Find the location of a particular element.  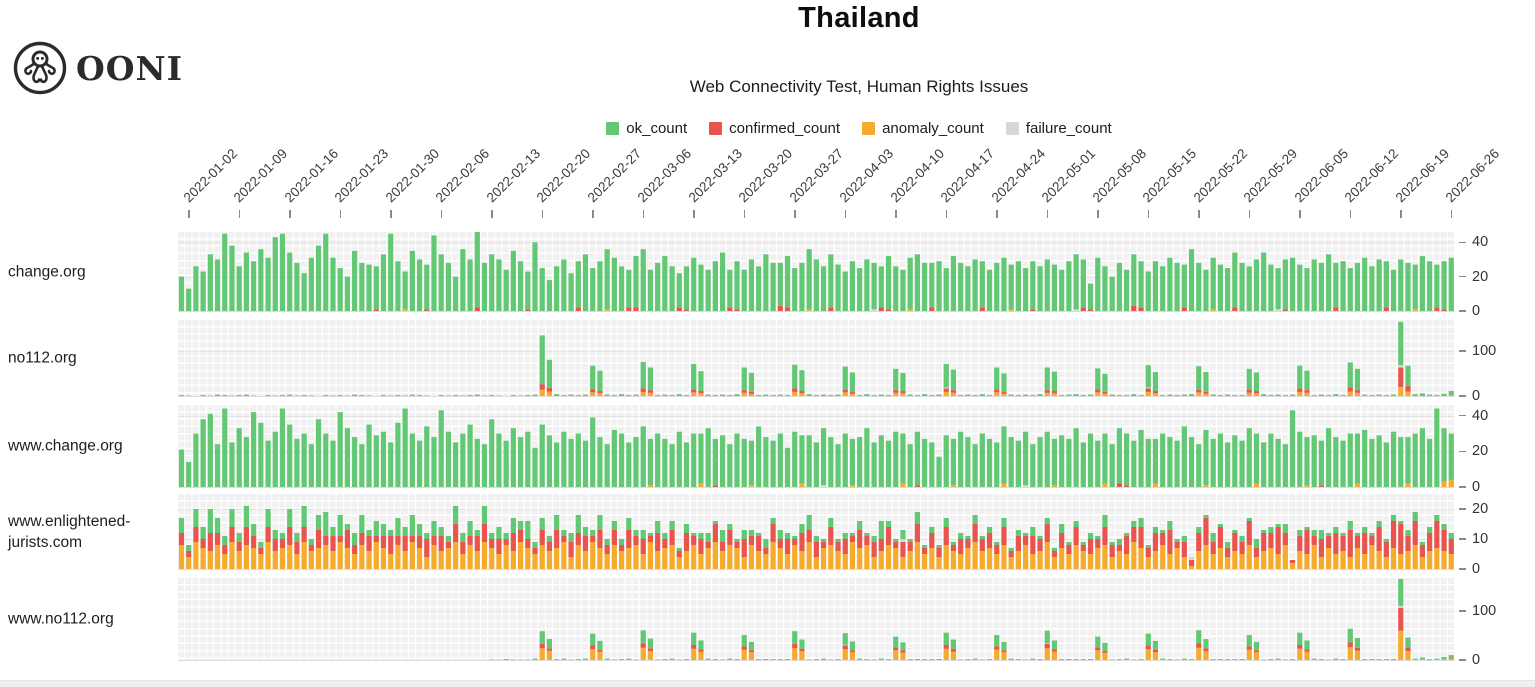

x-axis-label: 2022-04-17 is located at coordinates (968, 175).